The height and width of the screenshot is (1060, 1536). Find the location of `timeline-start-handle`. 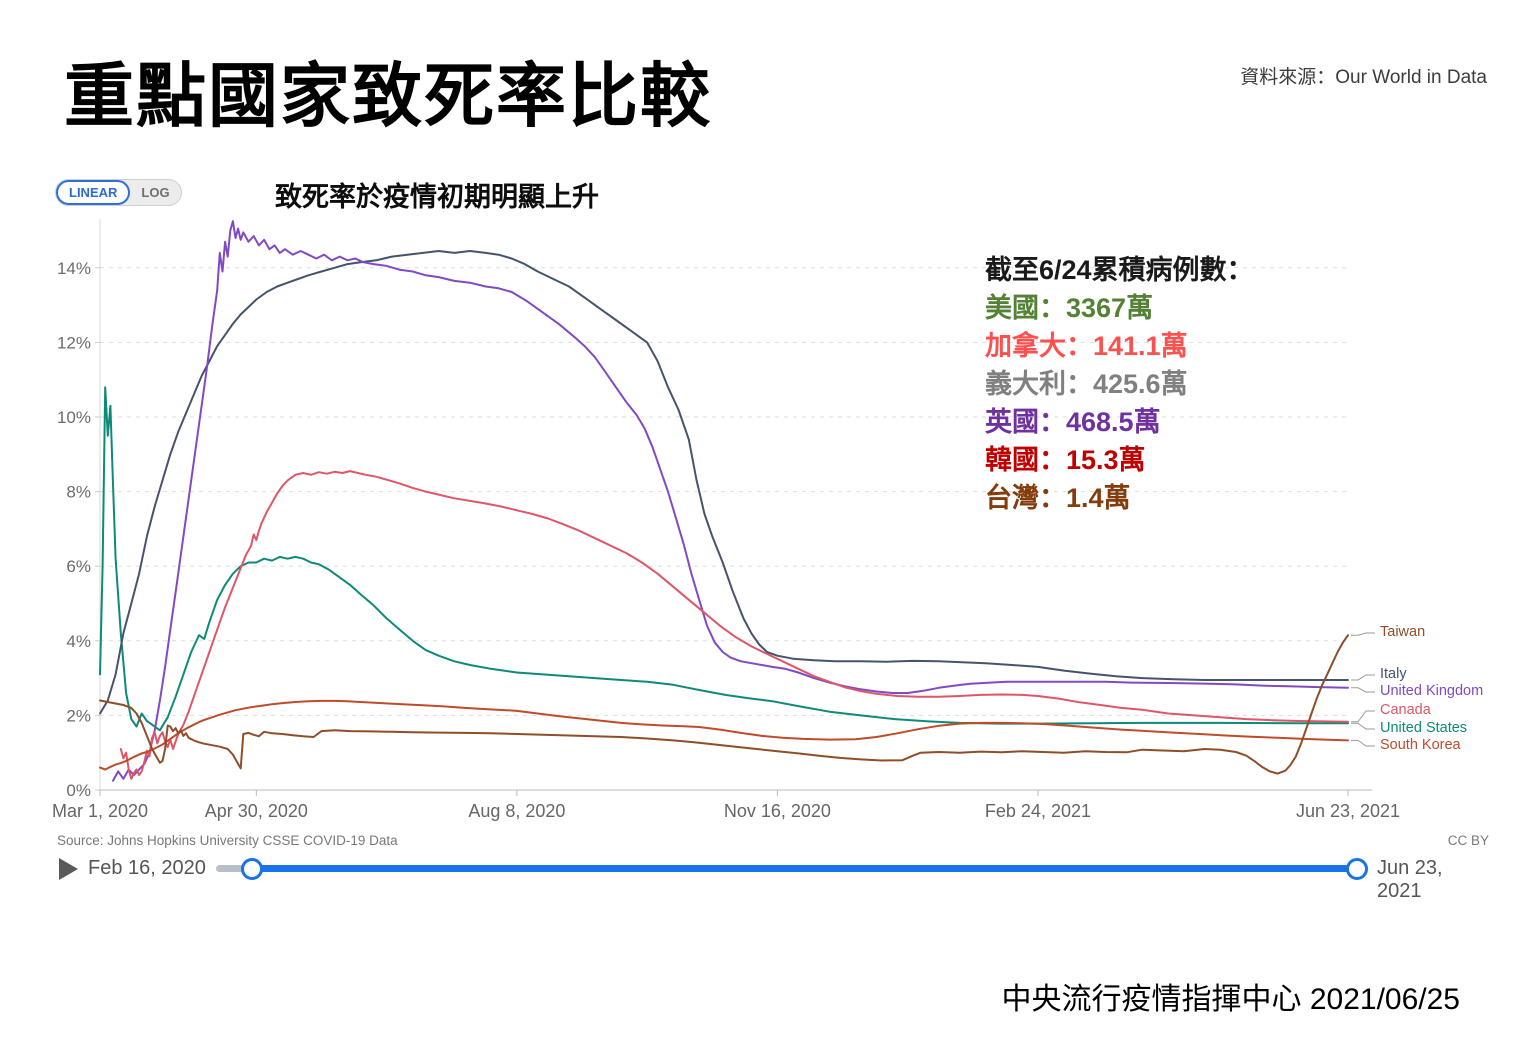

timeline-start-handle is located at coordinates (252, 869).